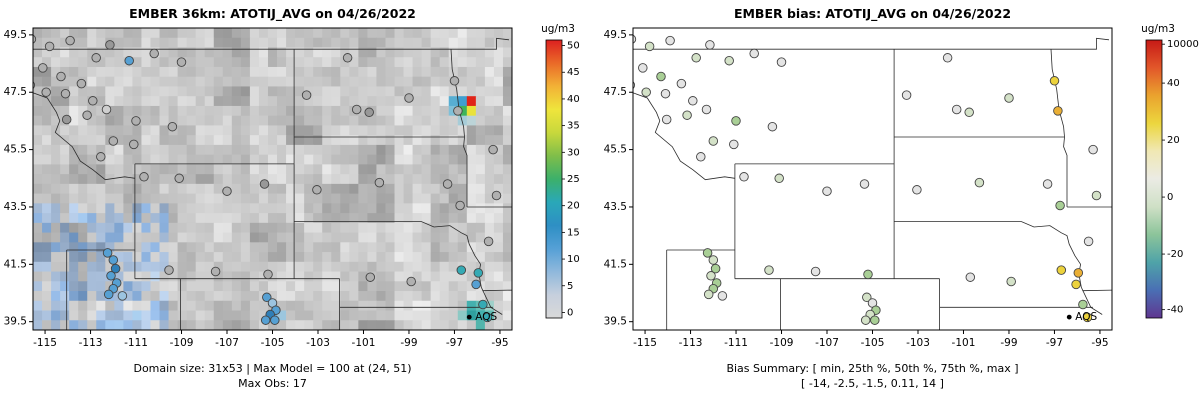 The height and width of the screenshot is (409, 1200). I want to click on colorbar-title: ug/m3, so click(558, 29).